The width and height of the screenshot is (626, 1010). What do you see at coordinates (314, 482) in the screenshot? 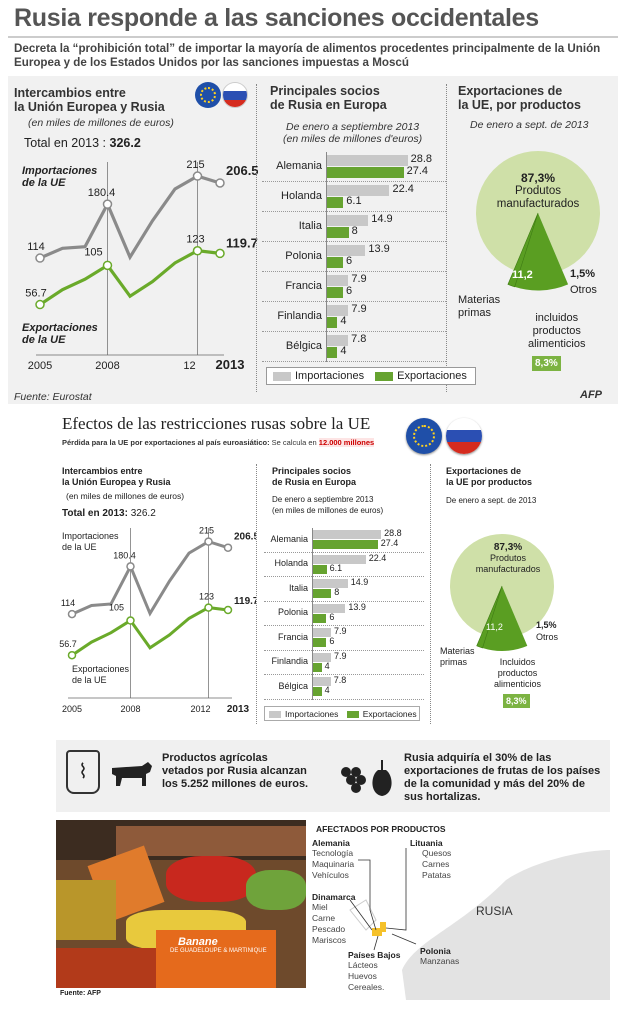
I see `bottom-bars-title-2: de Rusia en Europa` at bounding box center [314, 482].